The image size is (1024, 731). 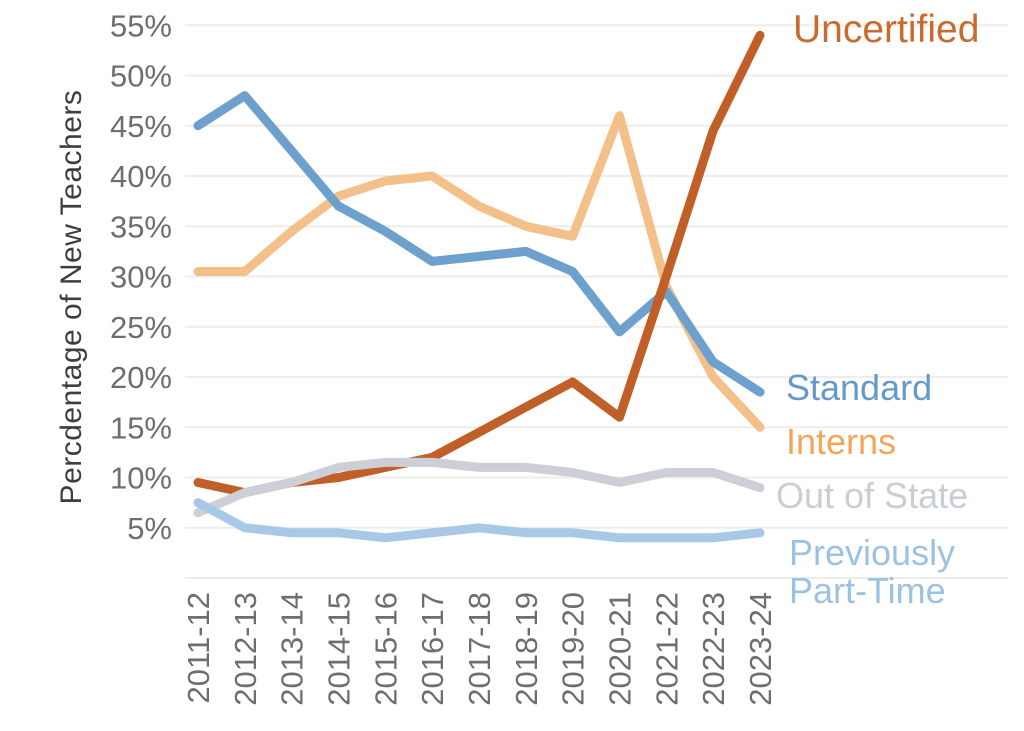 I want to click on x-tick-label: 2019-20, so click(x=573, y=649).